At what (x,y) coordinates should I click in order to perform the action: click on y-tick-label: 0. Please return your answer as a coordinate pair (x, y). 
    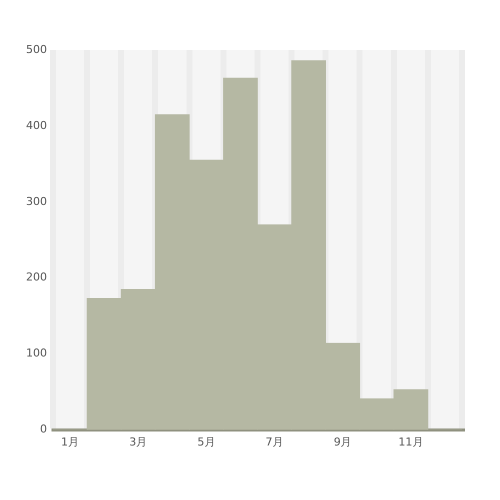
    Looking at the image, I should click on (43, 429).